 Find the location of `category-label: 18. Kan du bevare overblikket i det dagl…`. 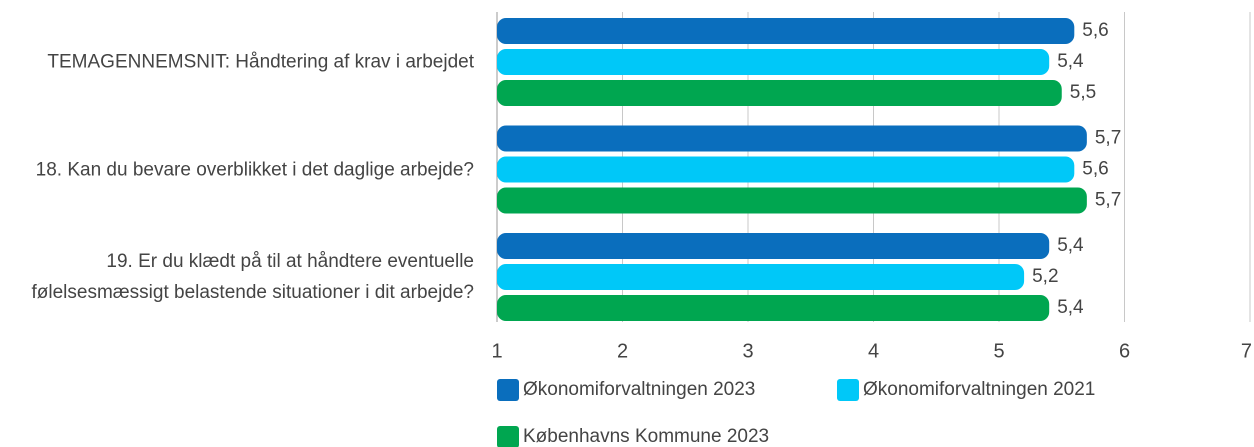

category-label: 18. Kan du bevare overblikket i det dagl… is located at coordinates (254, 169).